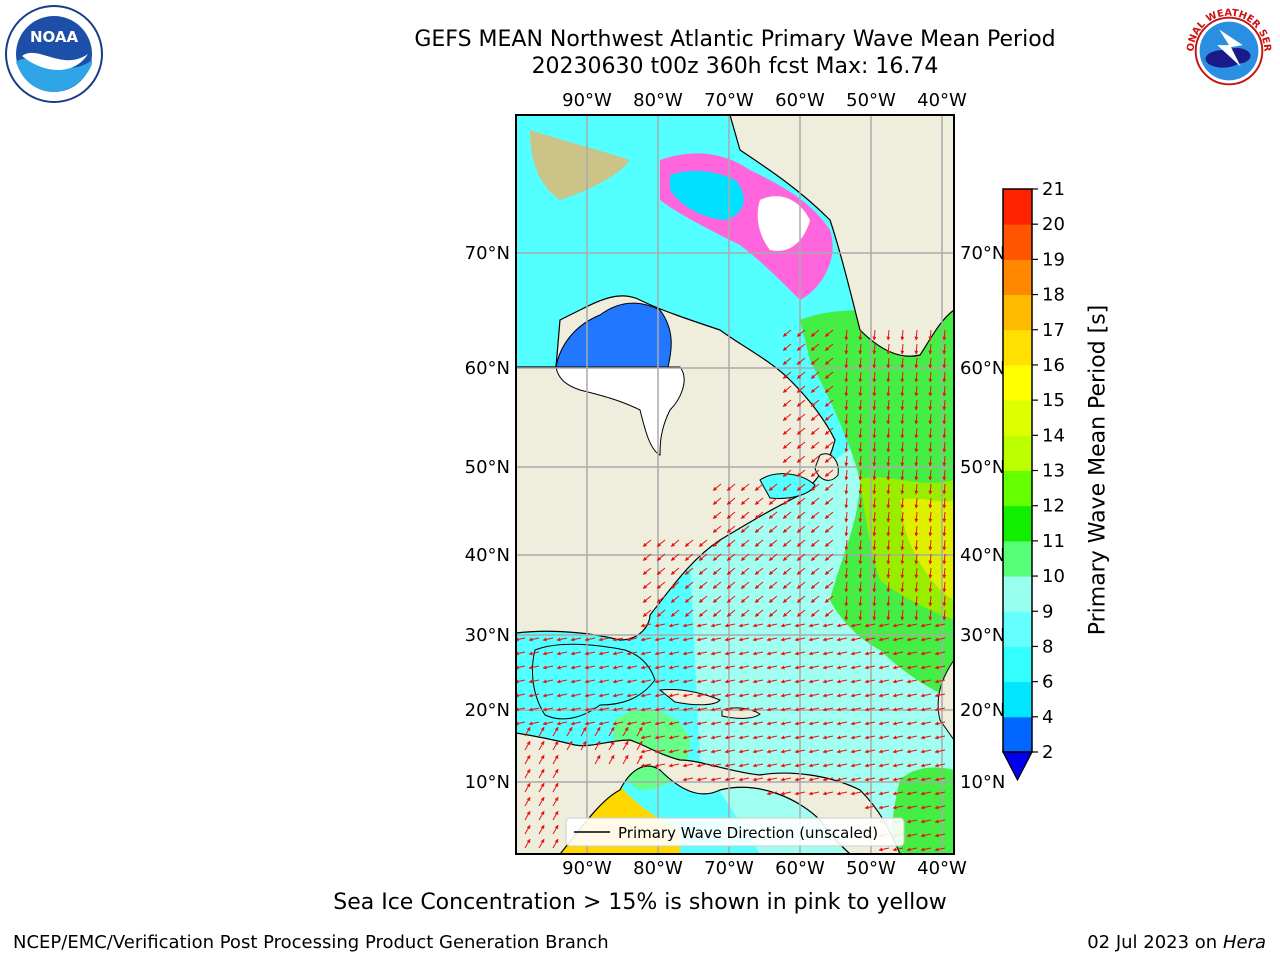 The height and width of the screenshot is (960, 1280). What do you see at coordinates (1053, 576) in the screenshot?
I see `colorbar-tick-label: 10` at bounding box center [1053, 576].